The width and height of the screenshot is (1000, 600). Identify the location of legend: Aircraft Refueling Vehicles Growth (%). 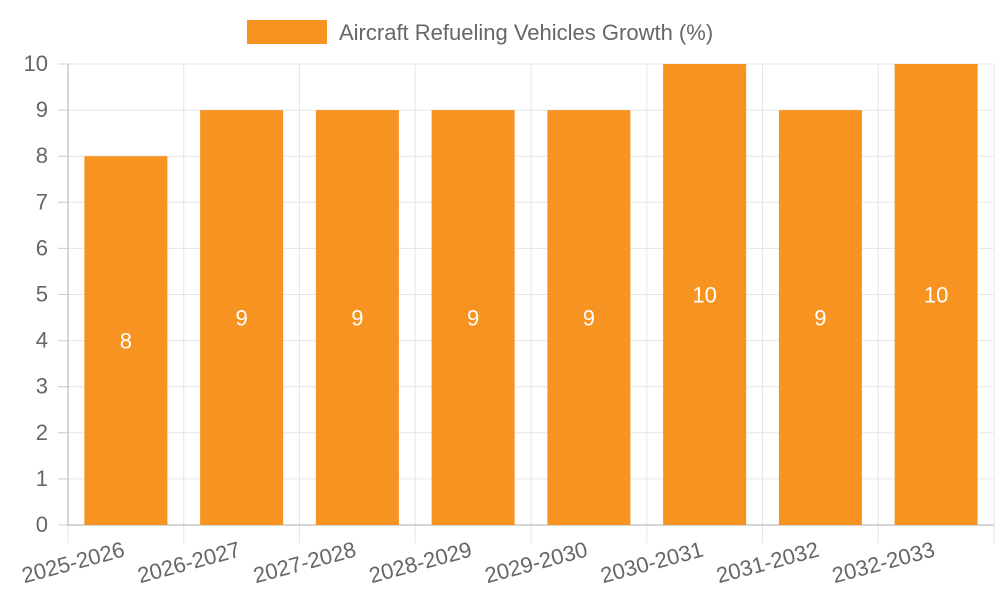
(480, 32).